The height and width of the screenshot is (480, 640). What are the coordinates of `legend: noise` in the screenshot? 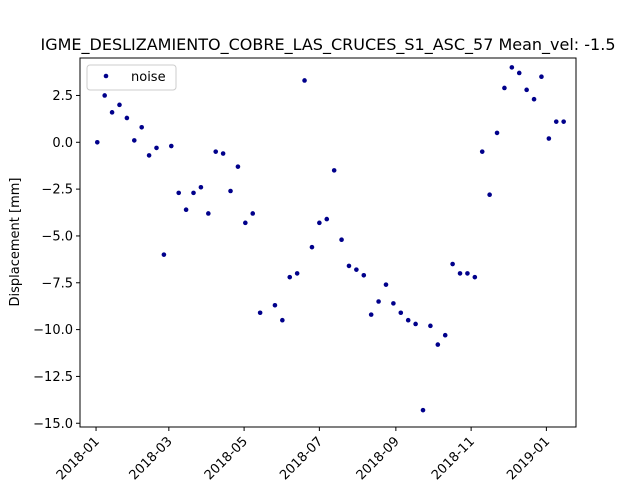 It's located at (131, 77).